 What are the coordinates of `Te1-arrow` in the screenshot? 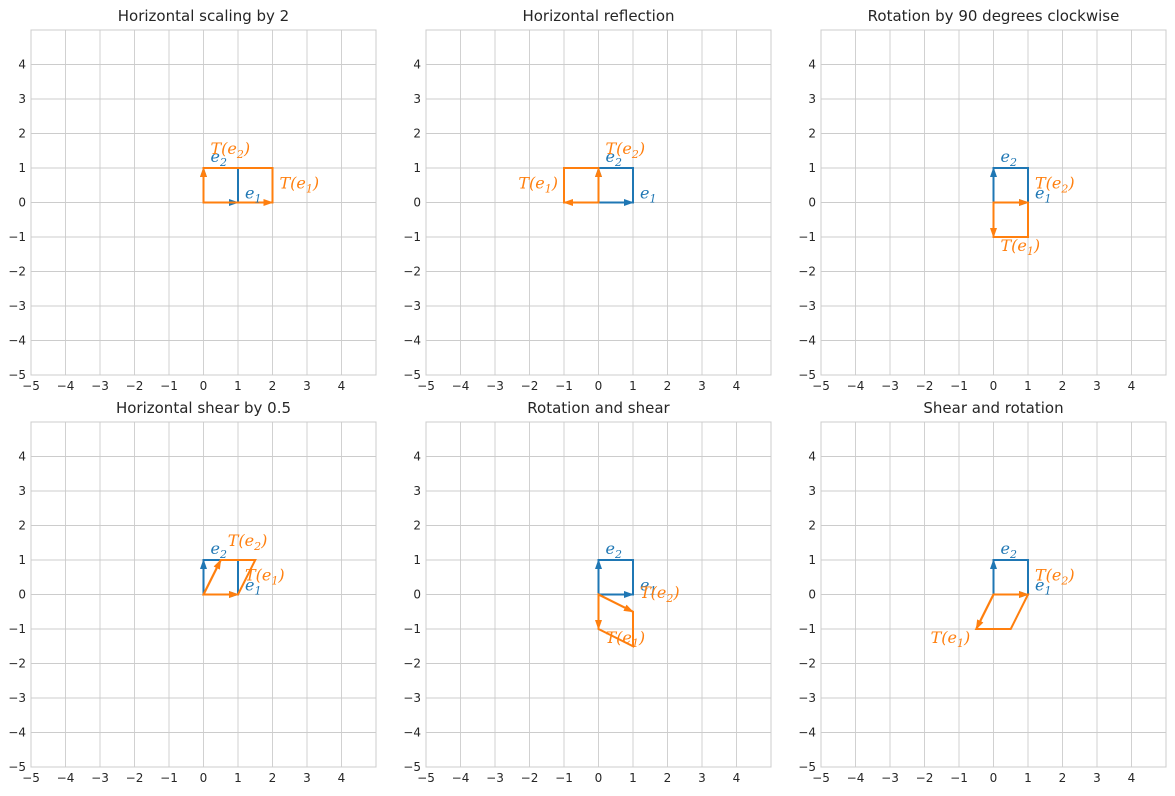 It's located at (985, 612).